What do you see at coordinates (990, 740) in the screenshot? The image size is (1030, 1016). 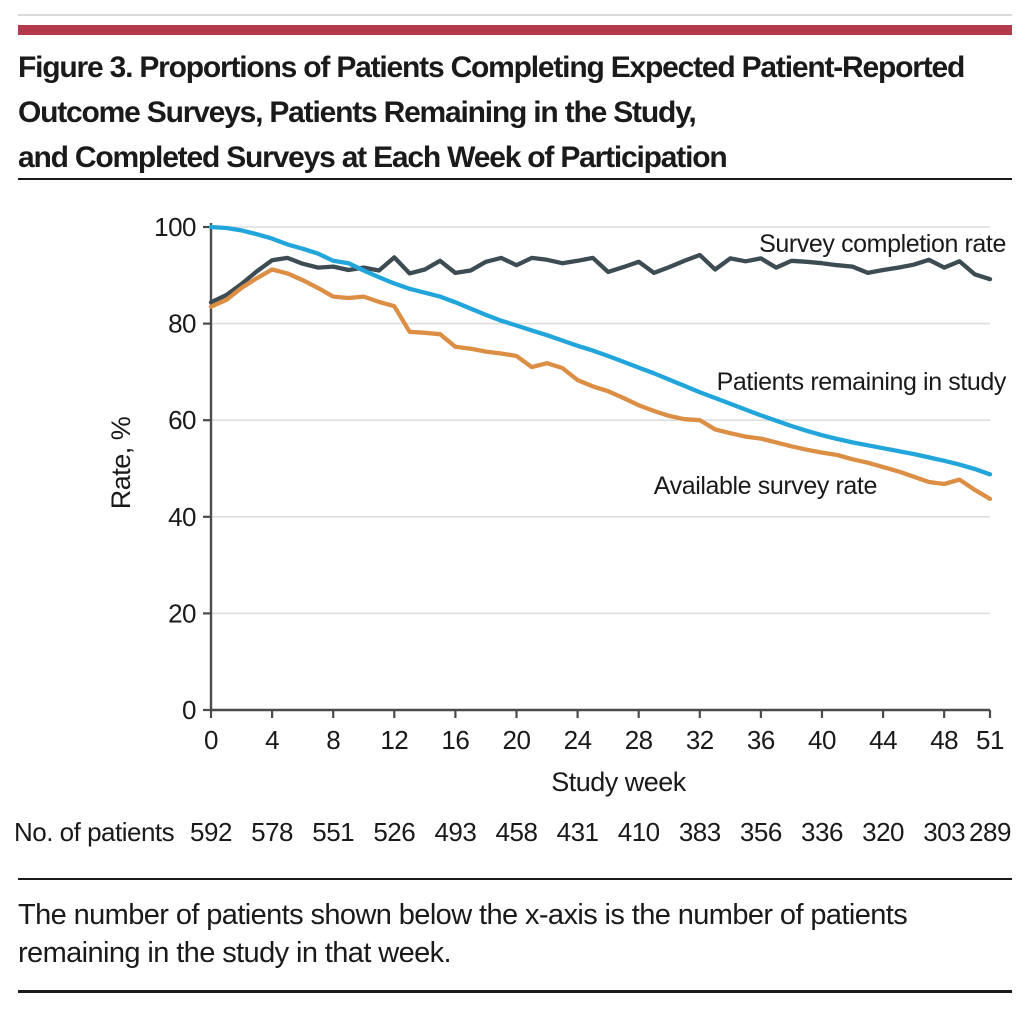 I see `x-tick-label: 51` at bounding box center [990, 740].